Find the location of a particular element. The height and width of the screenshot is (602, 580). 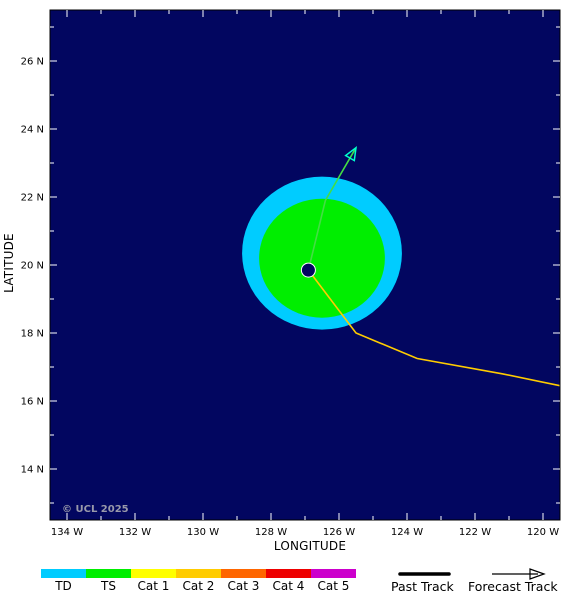

y-tick-label: 16 N is located at coordinates (32, 402).